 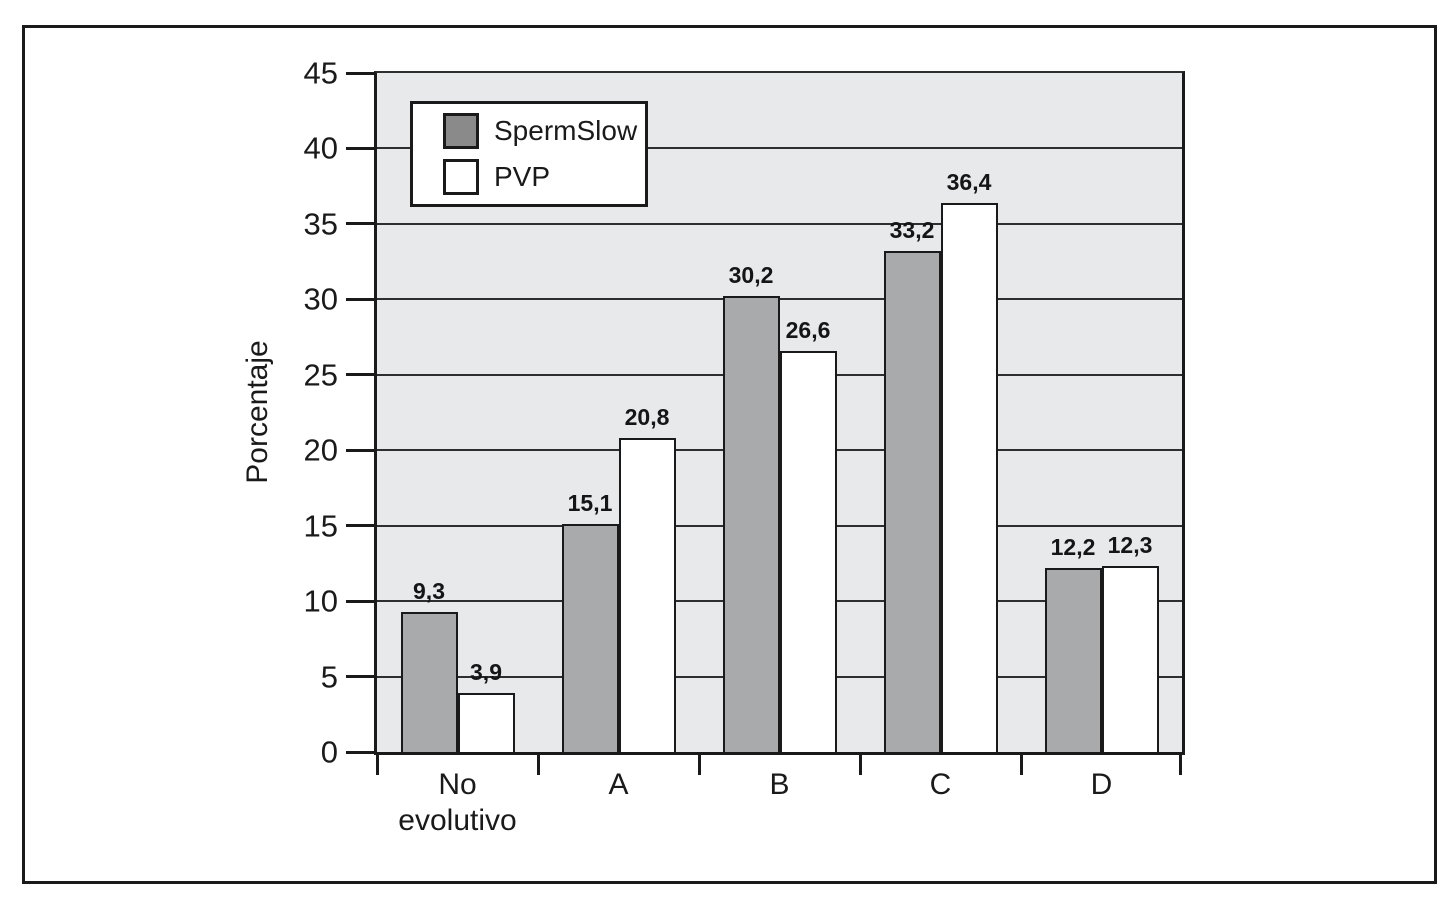 I want to click on legend-item-pvp: PVP, so click(x=544, y=177).